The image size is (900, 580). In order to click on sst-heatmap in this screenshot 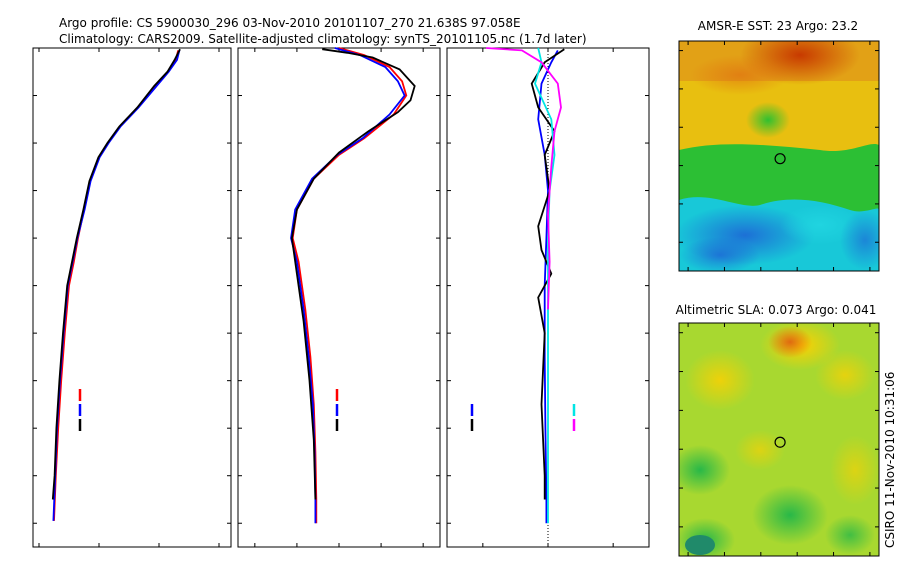, I will do `click(779, 156)`.